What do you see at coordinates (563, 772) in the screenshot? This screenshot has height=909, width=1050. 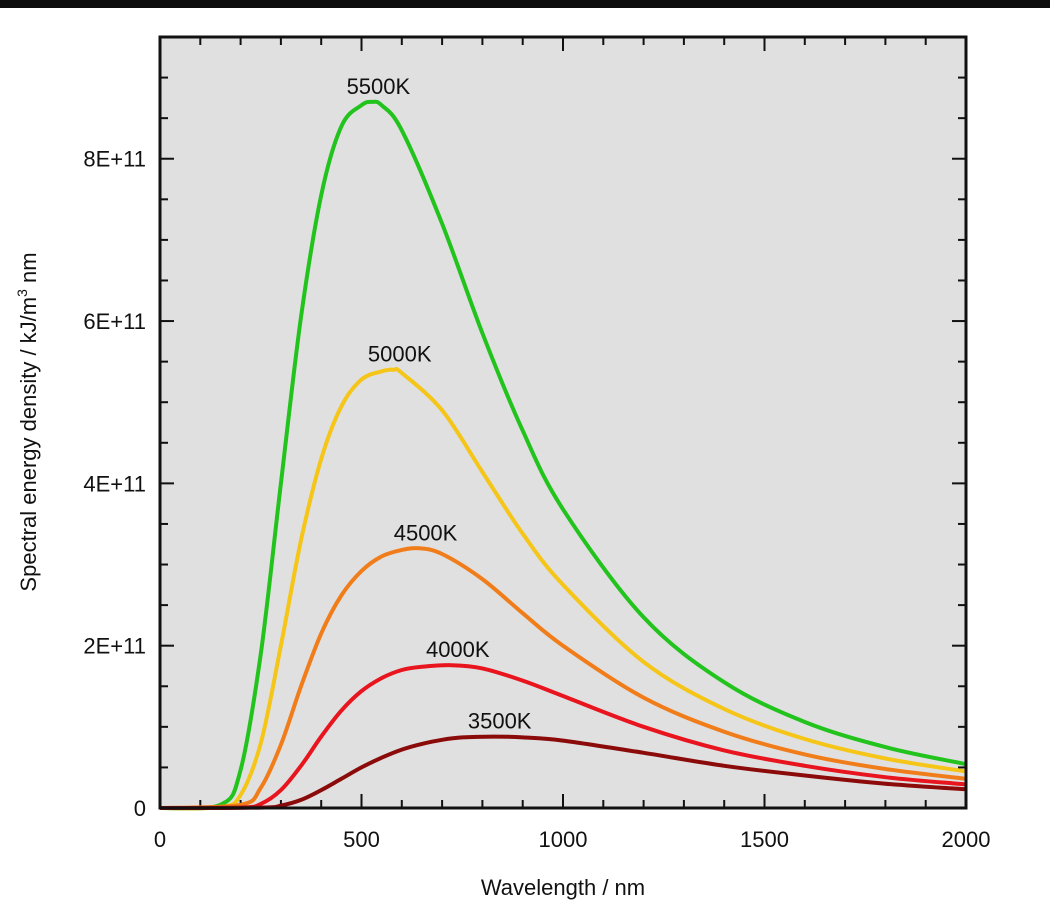 I see `series-line-3500k` at bounding box center [563, 772].